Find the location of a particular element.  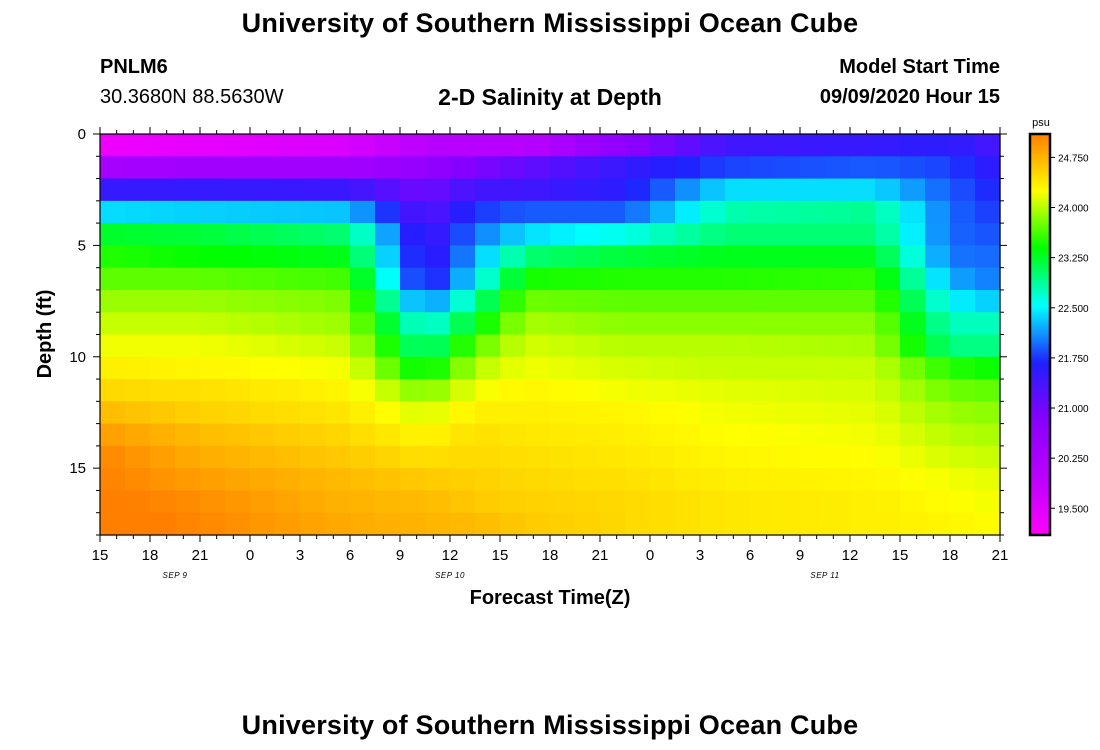

x-tick-label: 21 is located at coordinates (1000, 555).